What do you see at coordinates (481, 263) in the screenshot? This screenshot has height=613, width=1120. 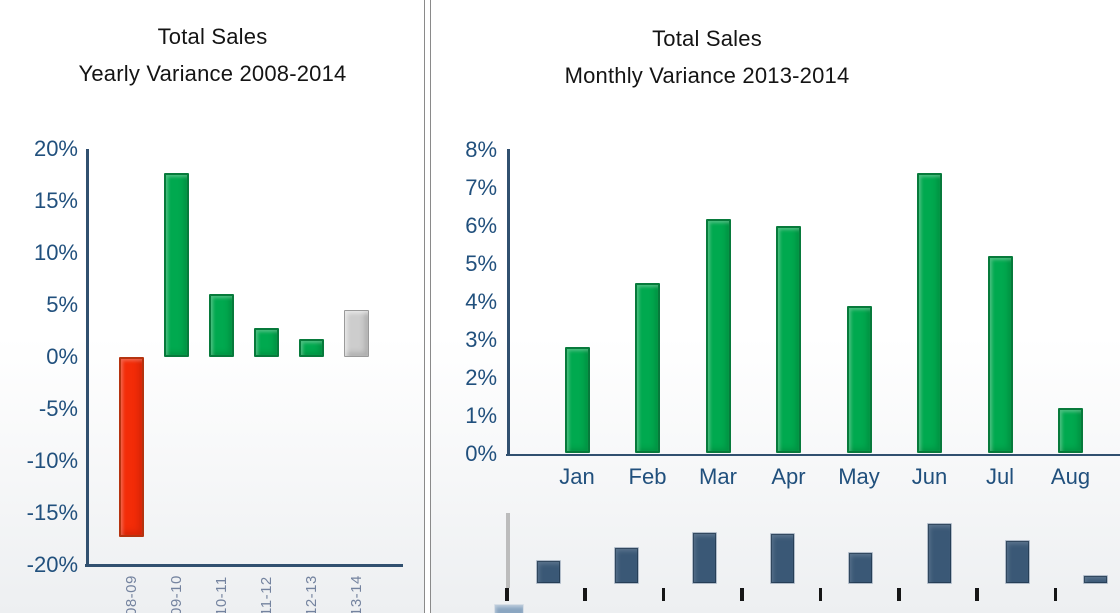 I see `monthly-y-axis-label: 5%` at bounding box center [481, 263].